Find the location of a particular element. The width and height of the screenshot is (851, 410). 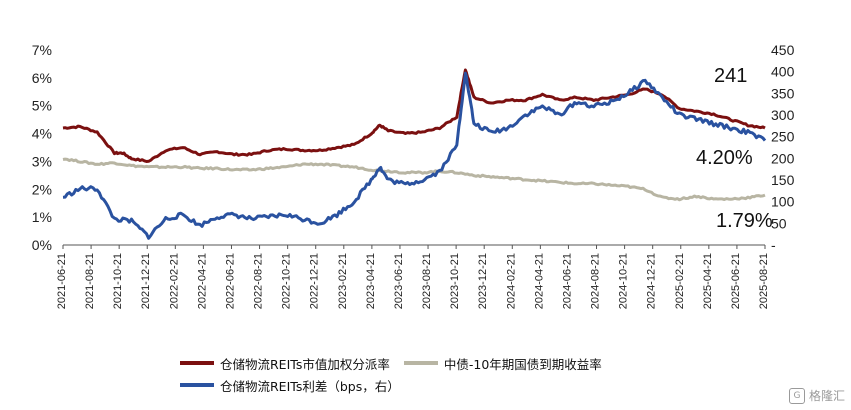

right-axis-tick-label: 350 is located at coordinates (783, 93).